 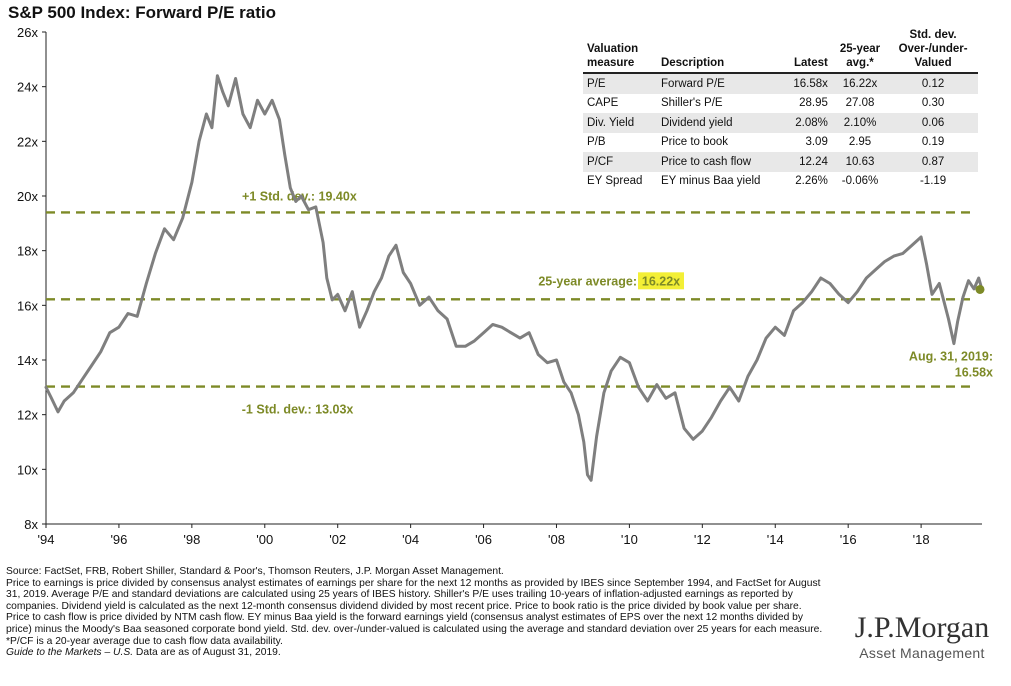 What do you see at coordinates (27, 32) in the screenshot?
I see `y-tick-label: 26x` at bounding box center [27, 32].